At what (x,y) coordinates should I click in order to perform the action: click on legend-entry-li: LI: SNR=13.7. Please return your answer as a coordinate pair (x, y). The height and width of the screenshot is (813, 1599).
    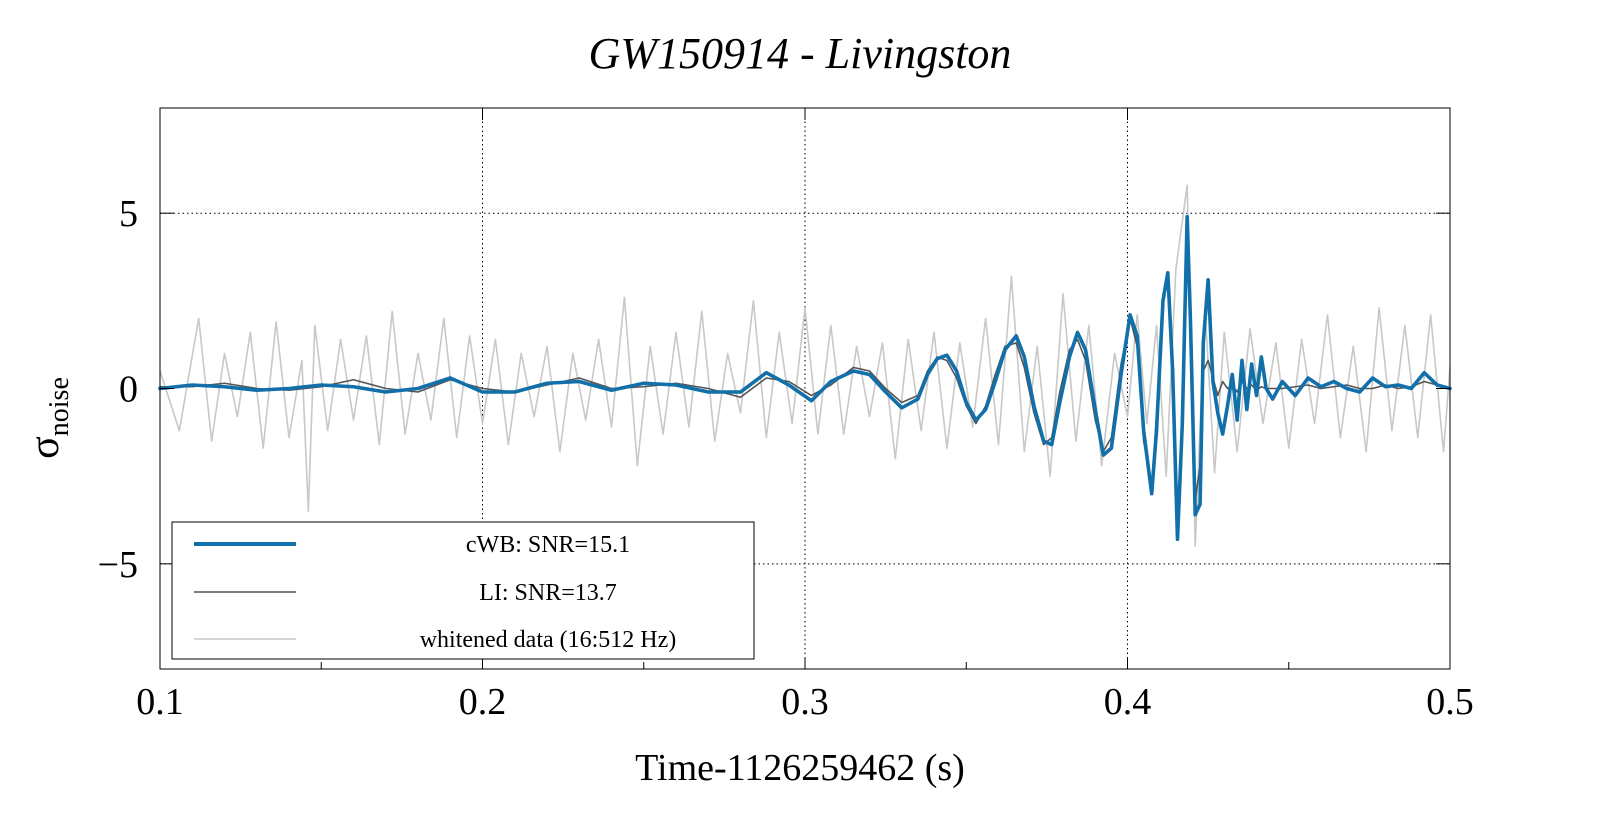
    Looking at the image, I should click on (548, 593).